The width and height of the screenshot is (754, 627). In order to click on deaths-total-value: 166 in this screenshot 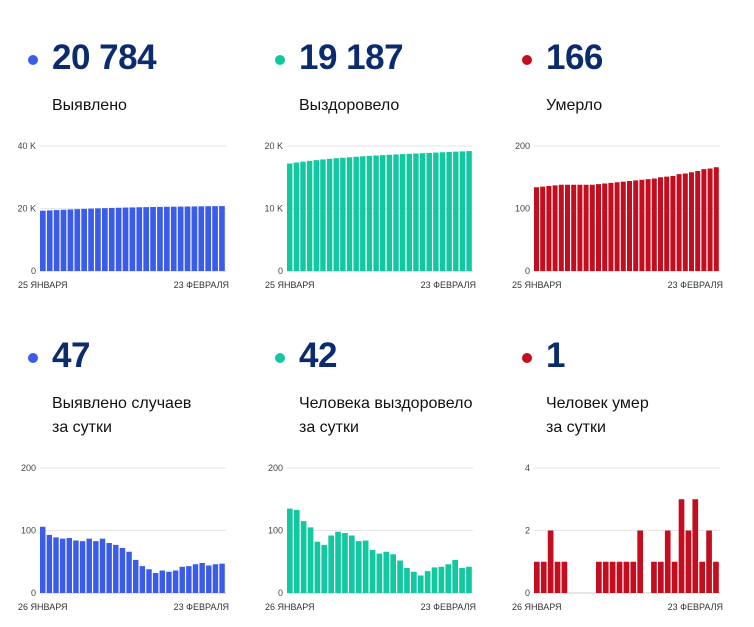, I will do `click(574, 57)`.